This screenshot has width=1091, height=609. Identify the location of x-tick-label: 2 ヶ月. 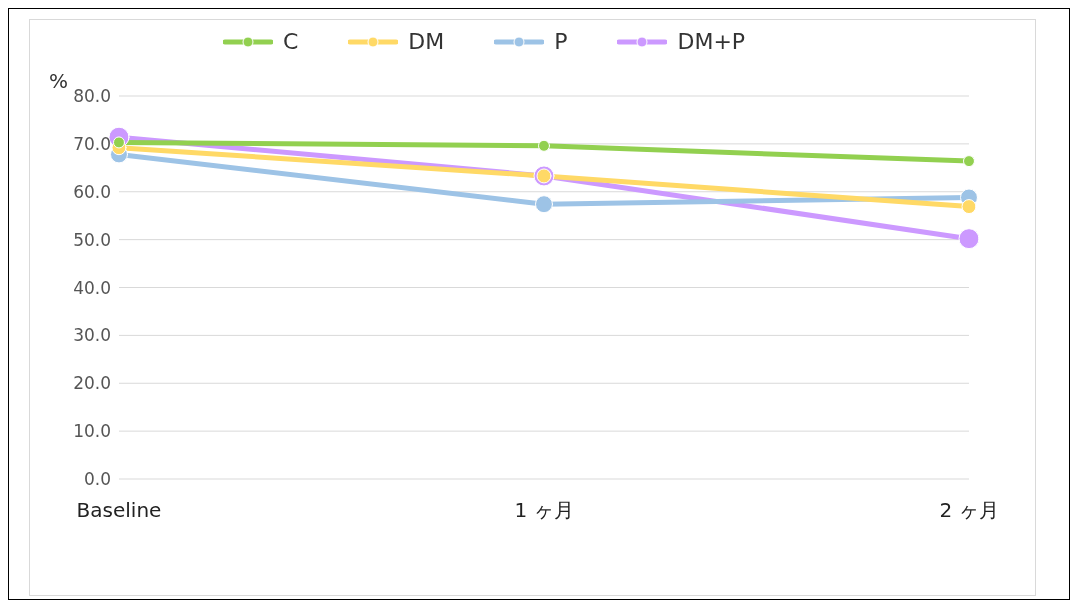
(969, 510).